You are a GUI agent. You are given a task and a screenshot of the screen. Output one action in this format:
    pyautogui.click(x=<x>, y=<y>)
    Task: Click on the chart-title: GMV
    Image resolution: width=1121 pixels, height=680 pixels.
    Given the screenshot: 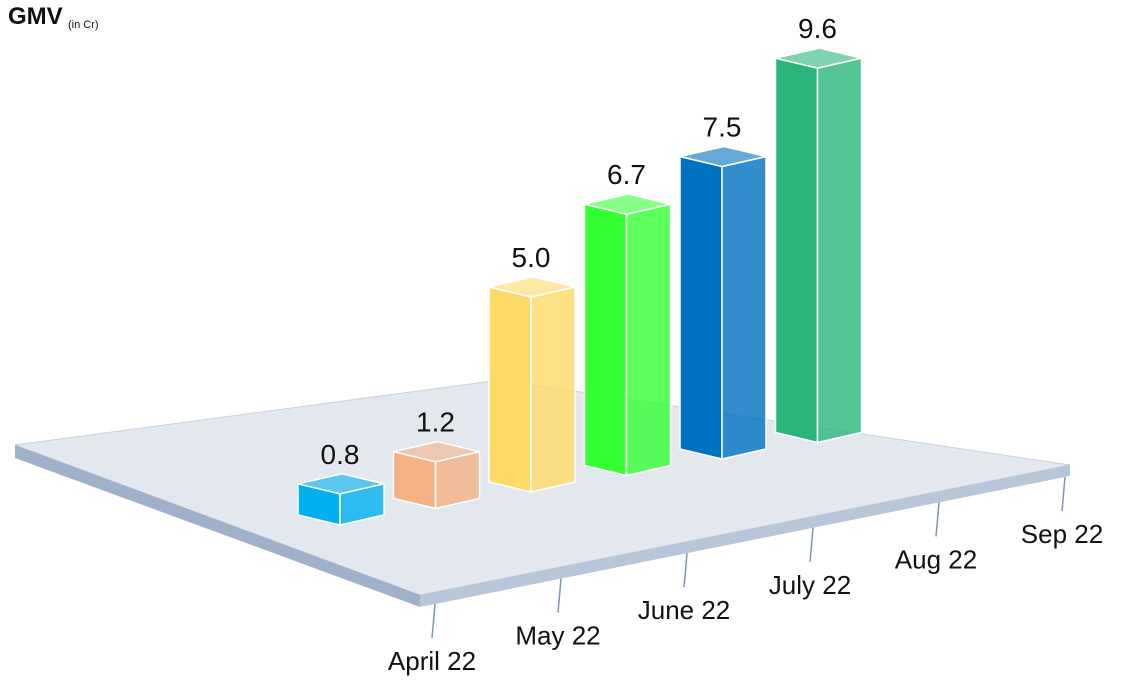 What is the action you would take?
    pyautogui.click(x=35, y=16)
    